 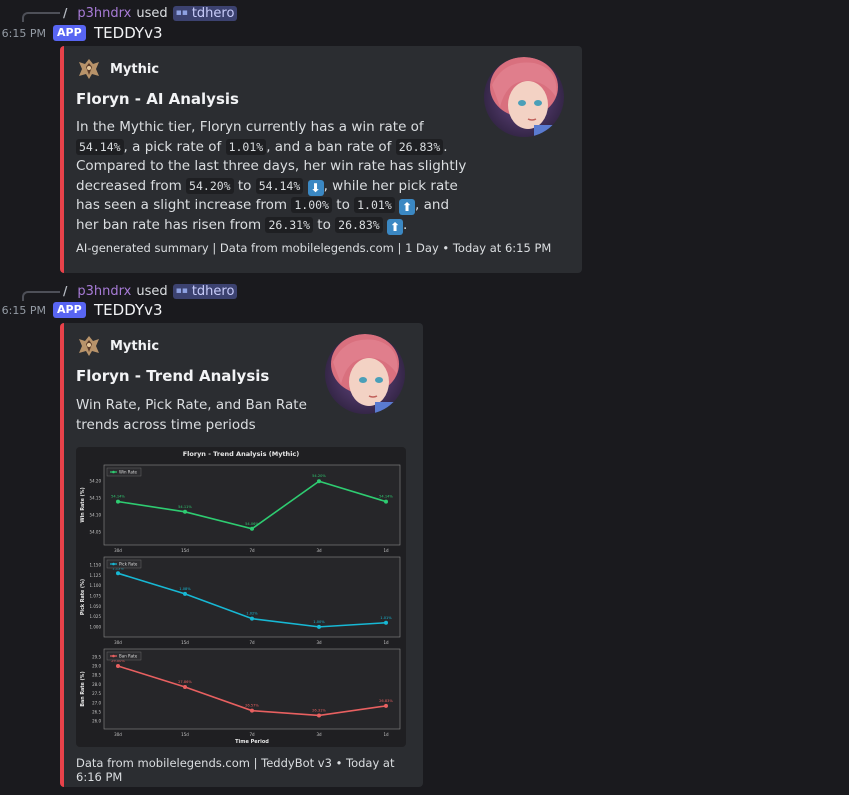 I want to click on command-name: tdhero, so click(x=213, y=291).